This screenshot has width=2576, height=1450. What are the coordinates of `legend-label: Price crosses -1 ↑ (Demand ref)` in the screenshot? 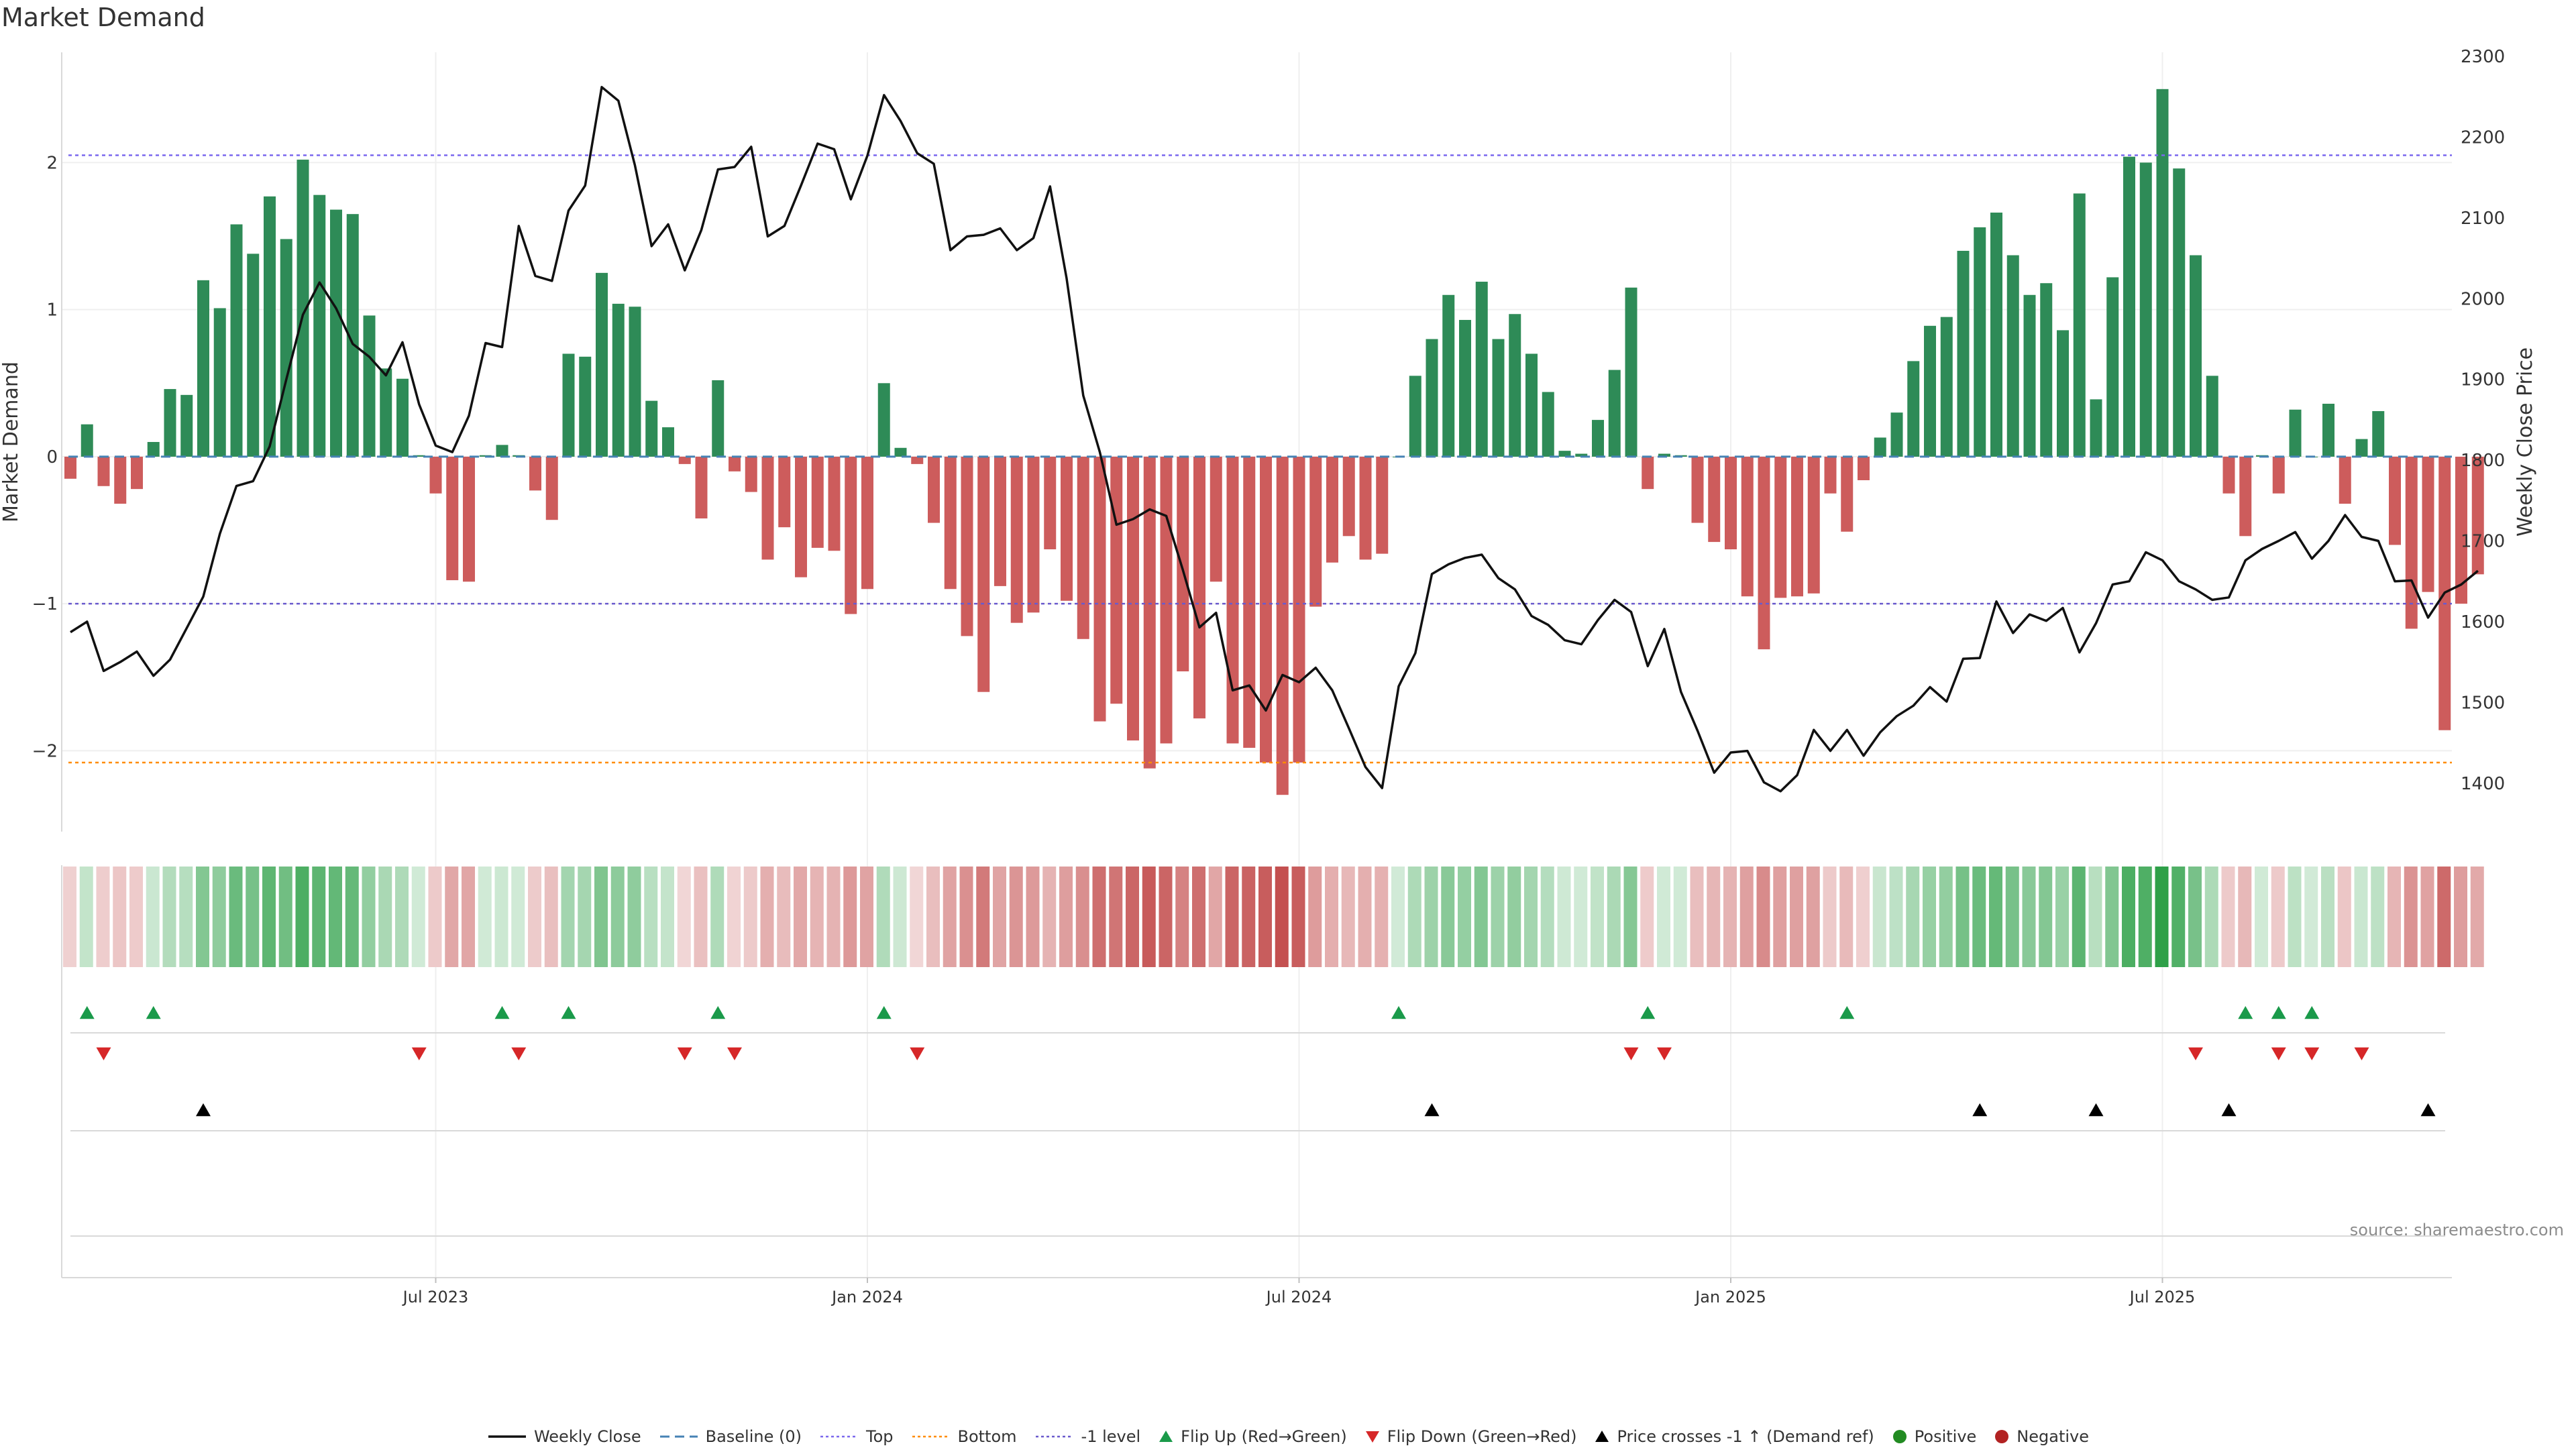 It's located at (1745, 1436).